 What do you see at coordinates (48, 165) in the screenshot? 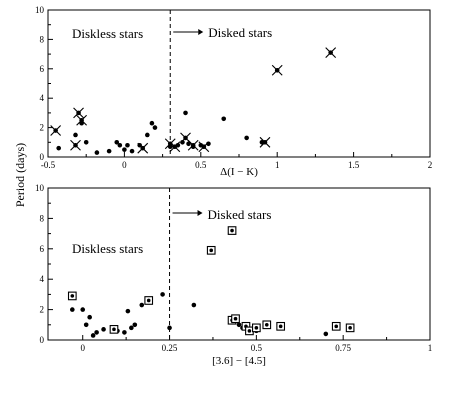
I see `x-tick-label: -0.5` at bounding box center [48, 165].